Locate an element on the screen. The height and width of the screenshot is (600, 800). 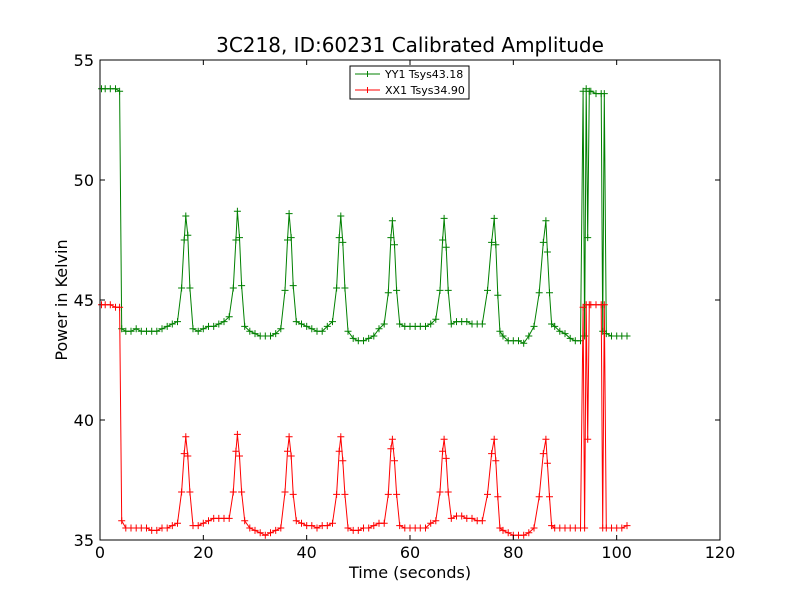
x-tick-label: 80 is located at coordinates (513, 552).